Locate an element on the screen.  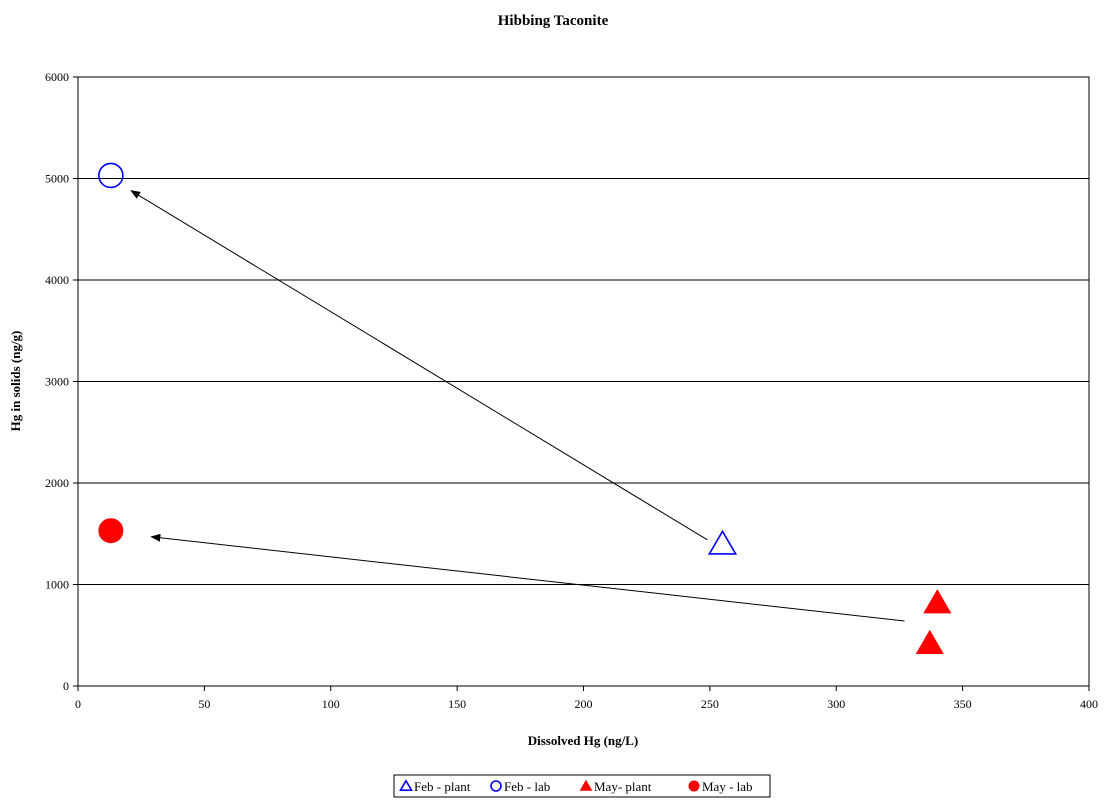
x-tick-label: 250 is located at coordinates (710, 704).